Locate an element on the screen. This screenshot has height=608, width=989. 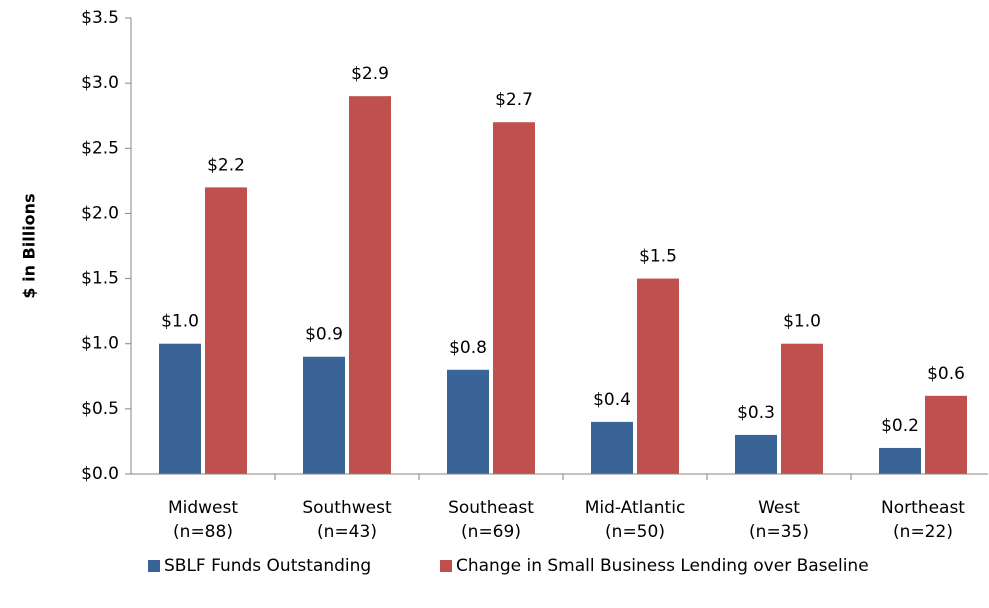
y-tick-label: $0.5 is located at coordinates (100, 409).